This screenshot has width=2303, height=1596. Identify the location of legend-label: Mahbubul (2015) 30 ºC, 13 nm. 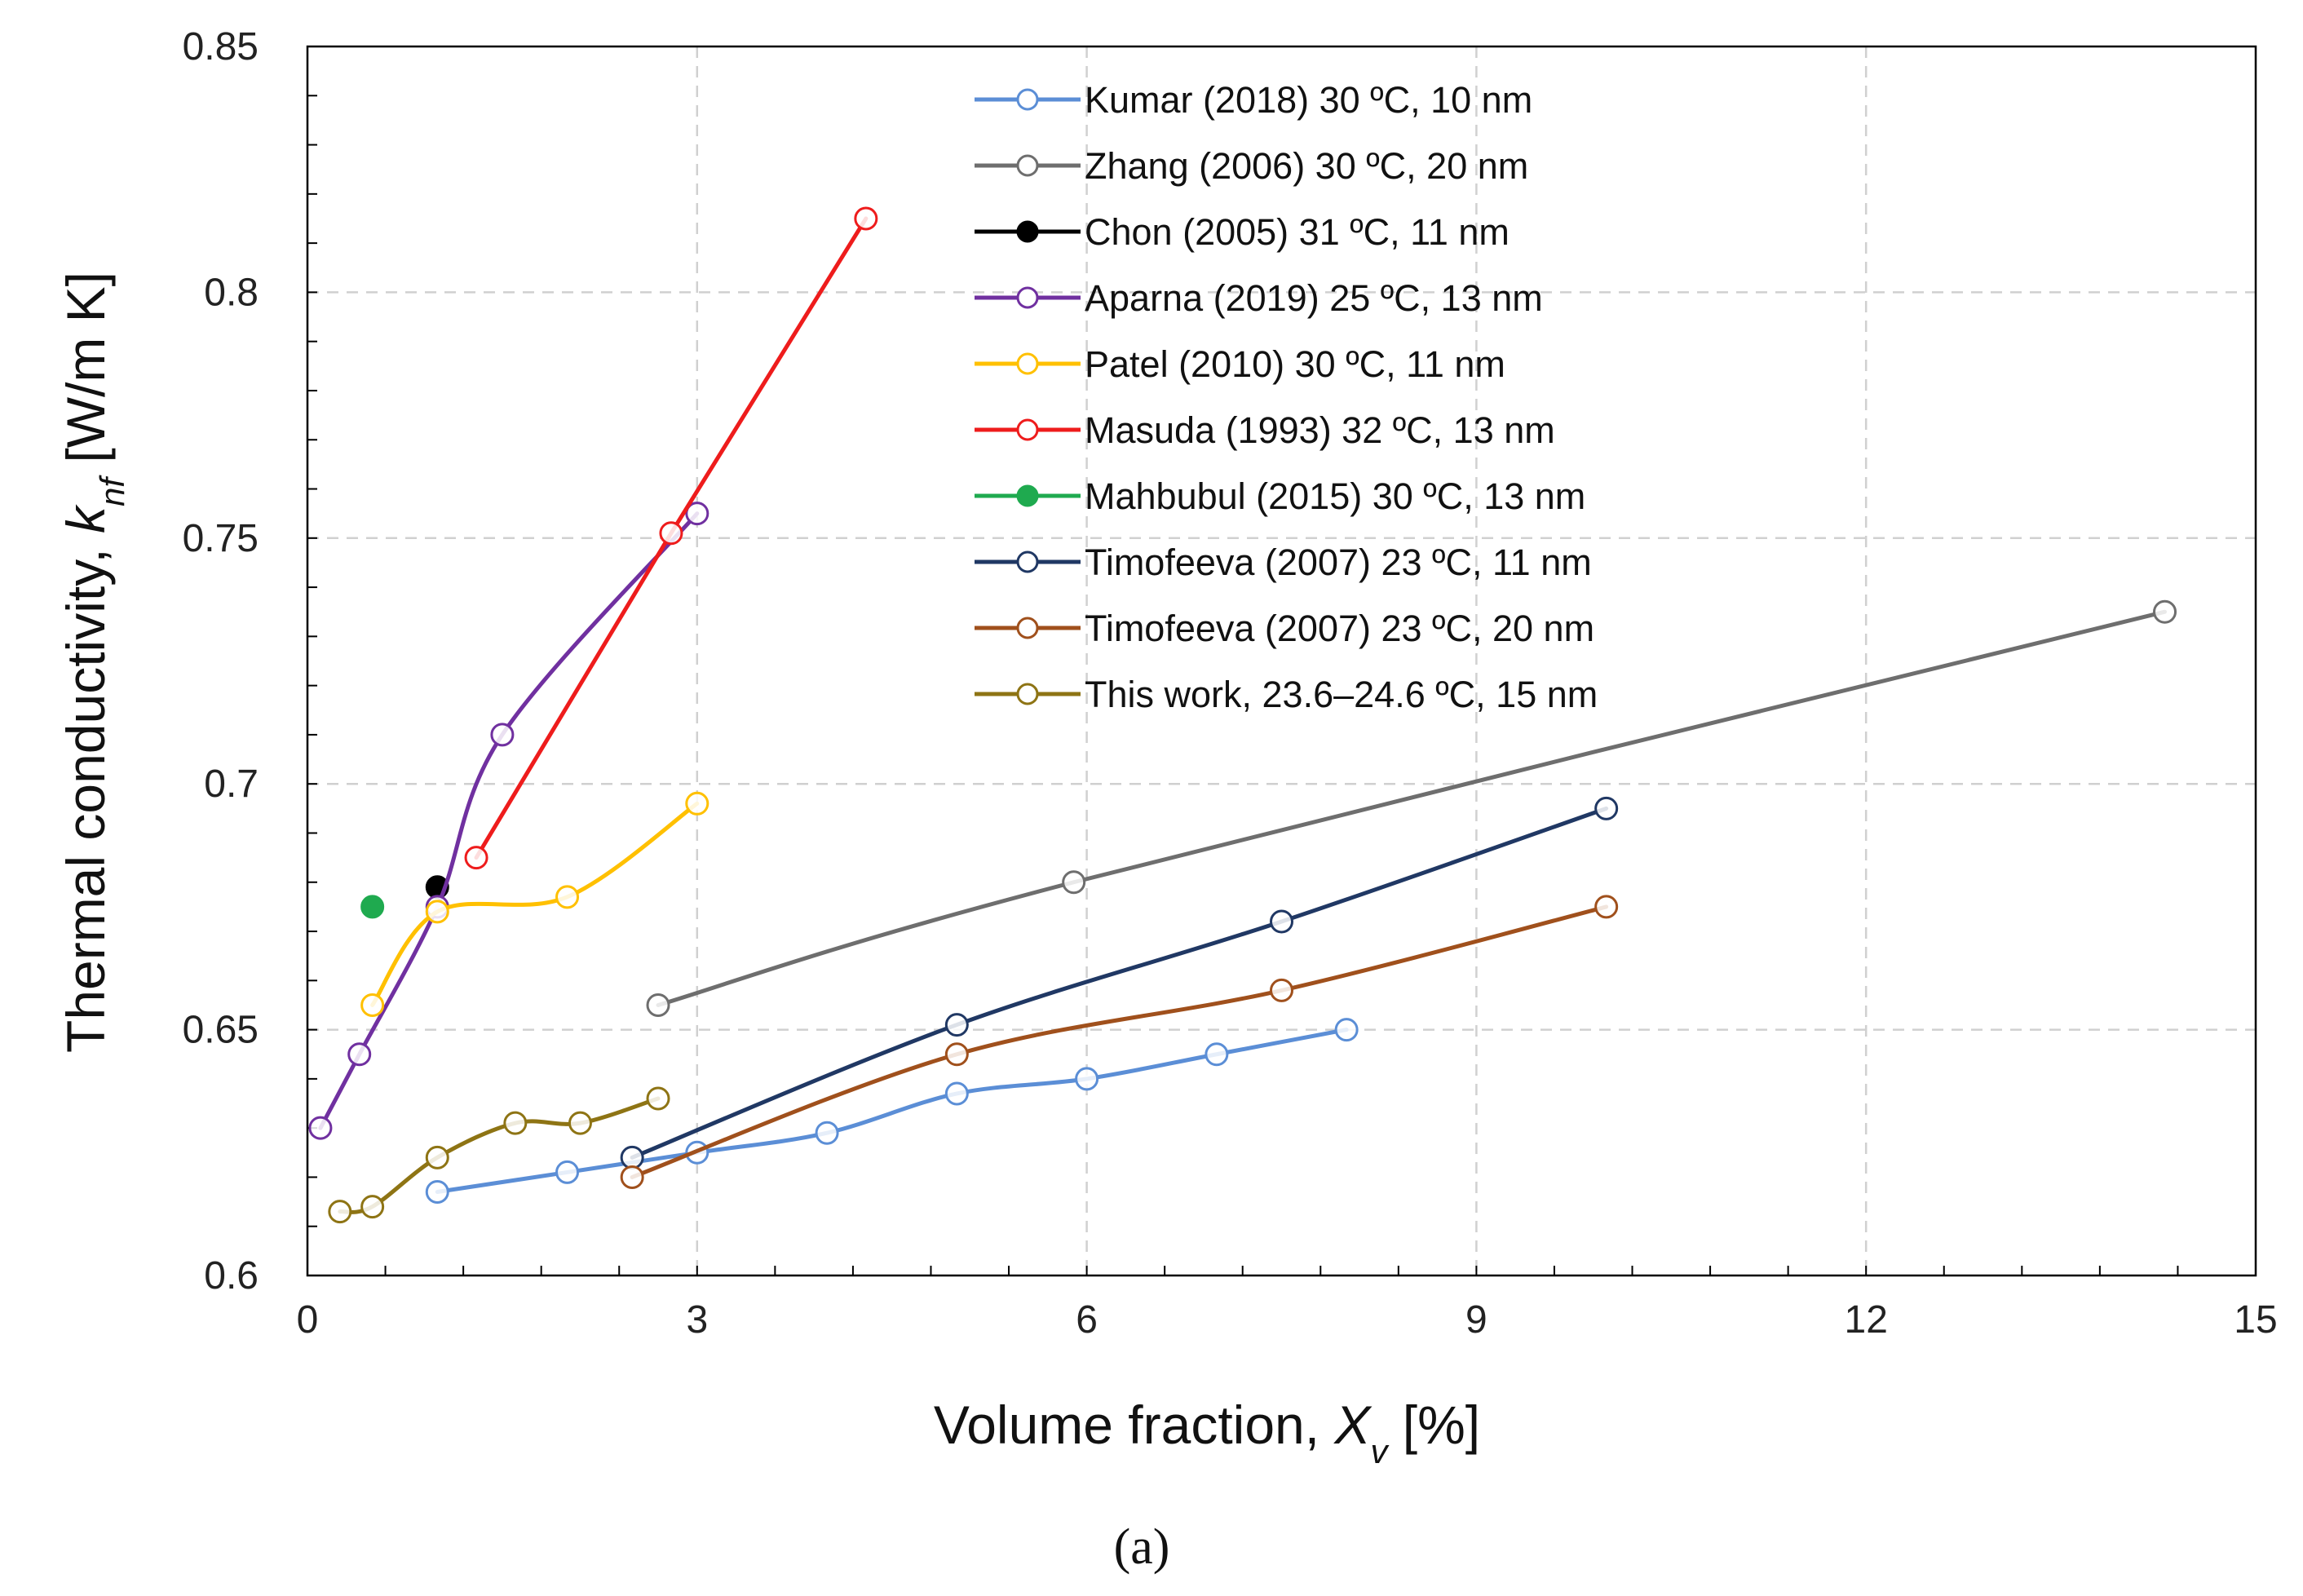
(1335, 496).